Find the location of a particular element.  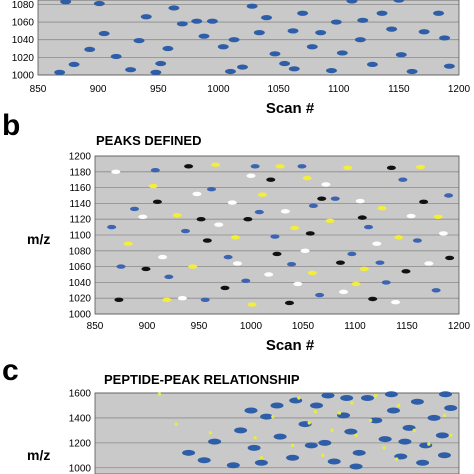

panel-c-y-ticks: 1000 1200 1400 1600 is located at coordinates (80, 431).